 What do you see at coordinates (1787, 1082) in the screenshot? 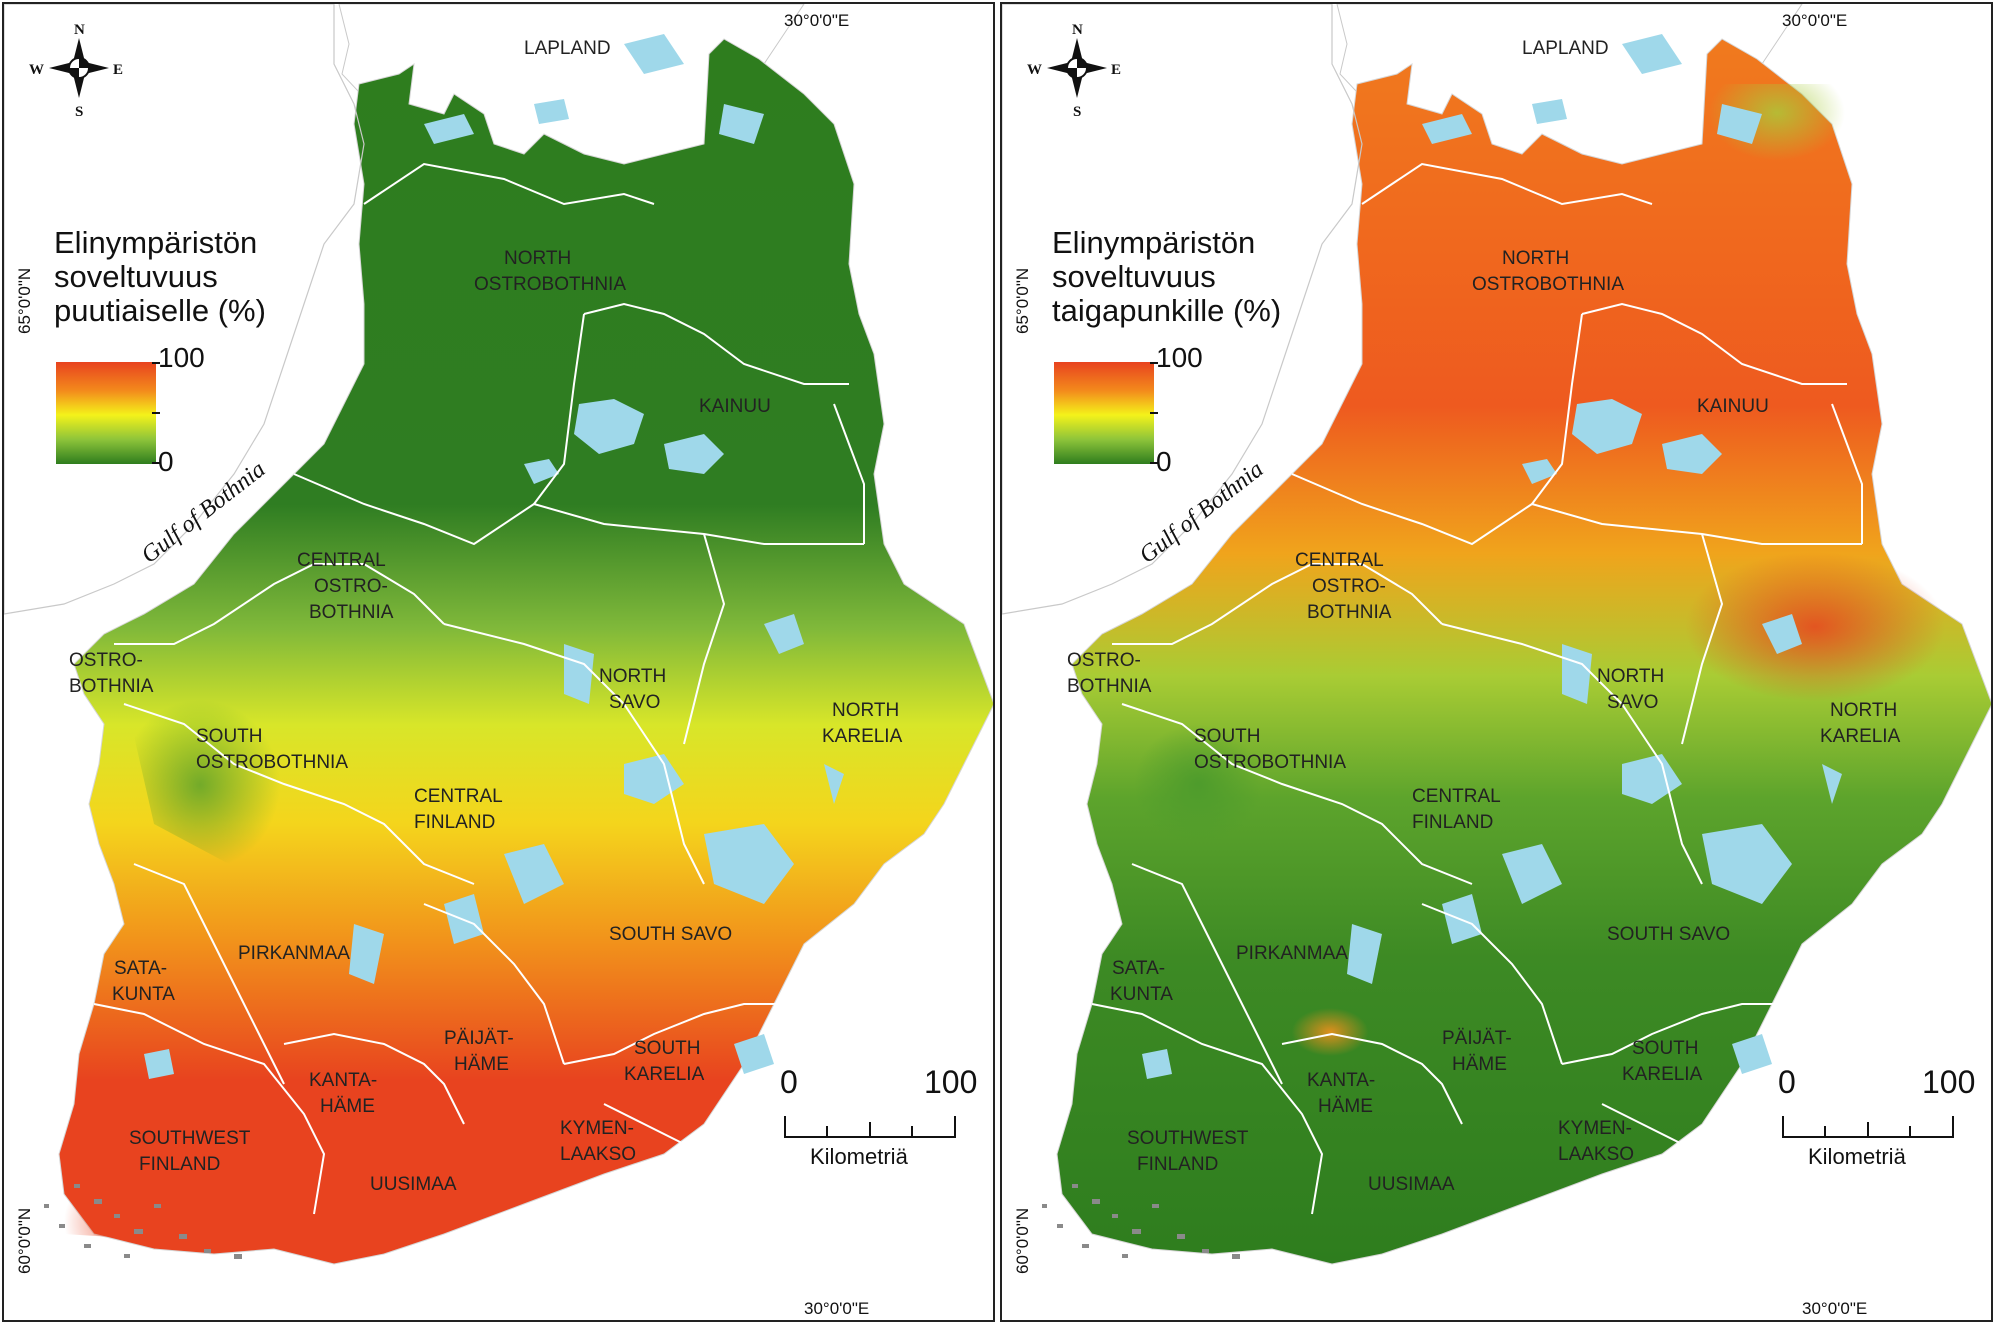
I see `scale-zero-label: 0` at bounding box center [1787, 1082].